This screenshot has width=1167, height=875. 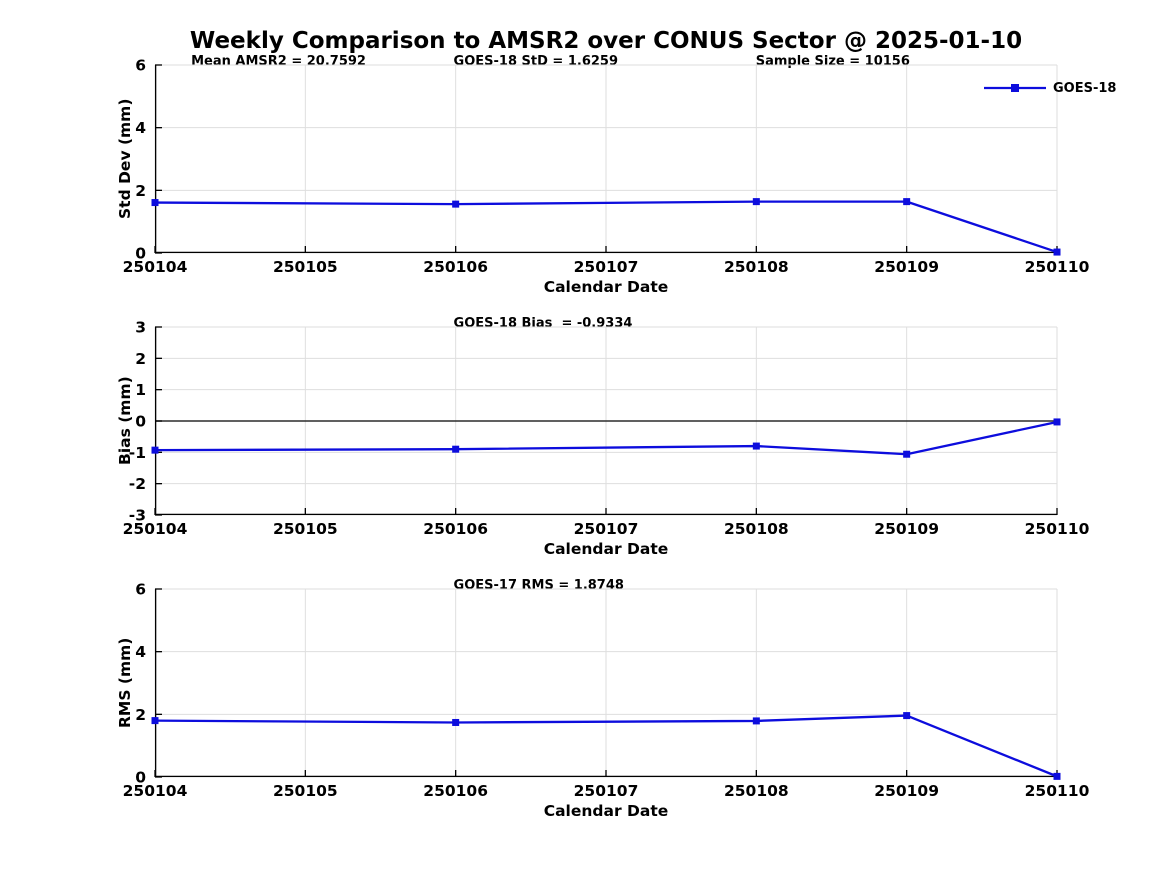 What do you see at coordinates (137, 484) in the screenshot?
I see `y-tick-label: -2` at bounding box center [137, 484].